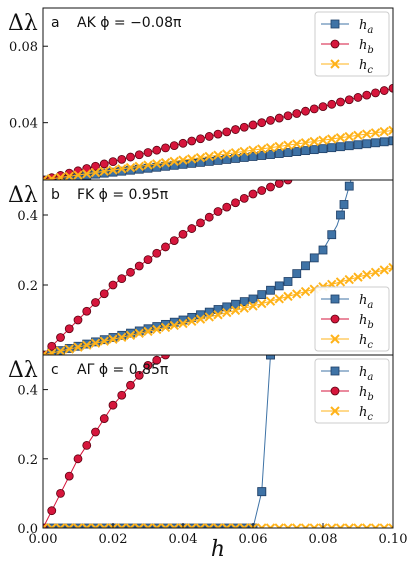  I want to click on legend-label: hc, so click(366, 414).